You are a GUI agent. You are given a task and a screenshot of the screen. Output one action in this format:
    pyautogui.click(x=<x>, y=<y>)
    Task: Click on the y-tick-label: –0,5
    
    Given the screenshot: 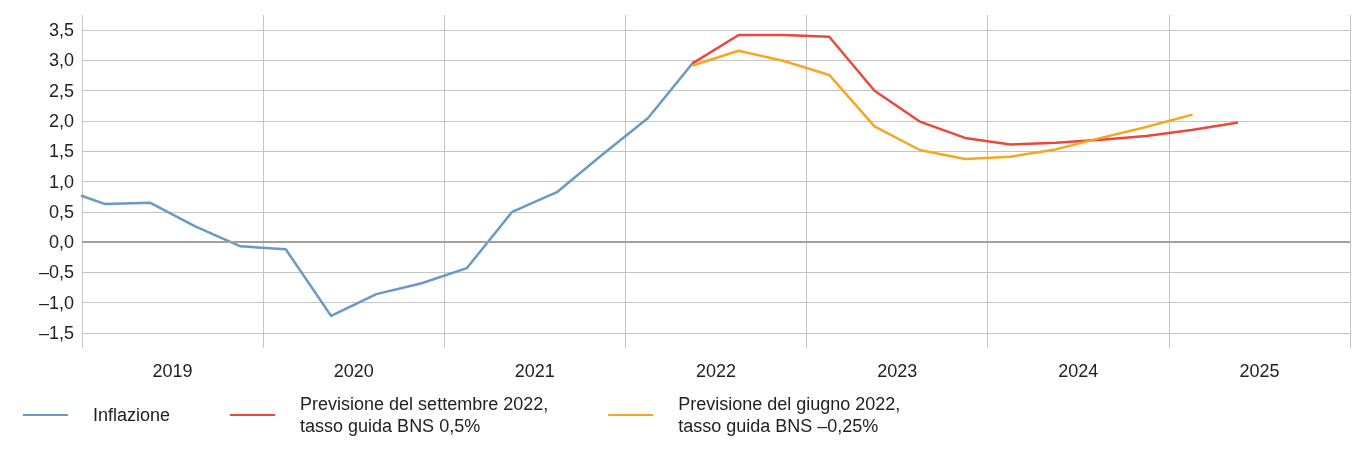 What is the action you would take?
    pyautogui.click(x=56, y=272)
    